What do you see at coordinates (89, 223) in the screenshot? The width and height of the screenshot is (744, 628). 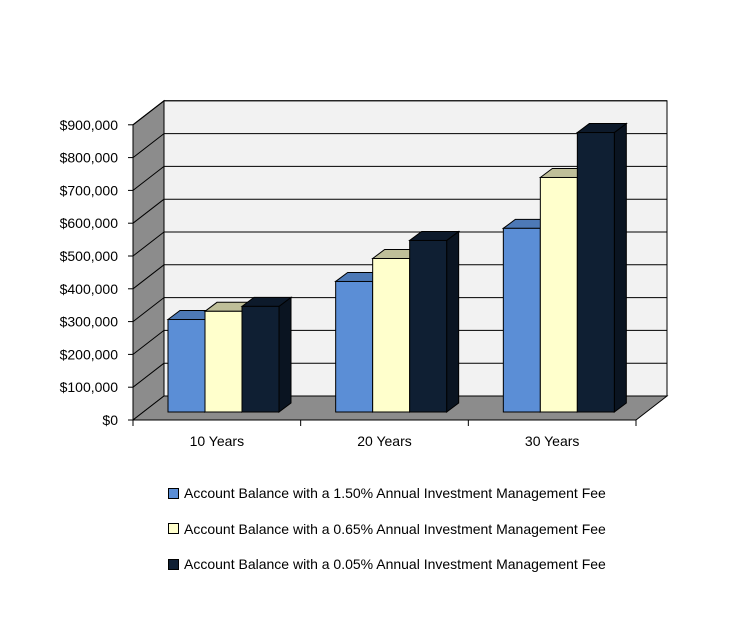 I see `y-tick-label: $600,000` at bounding box center [89, 223].